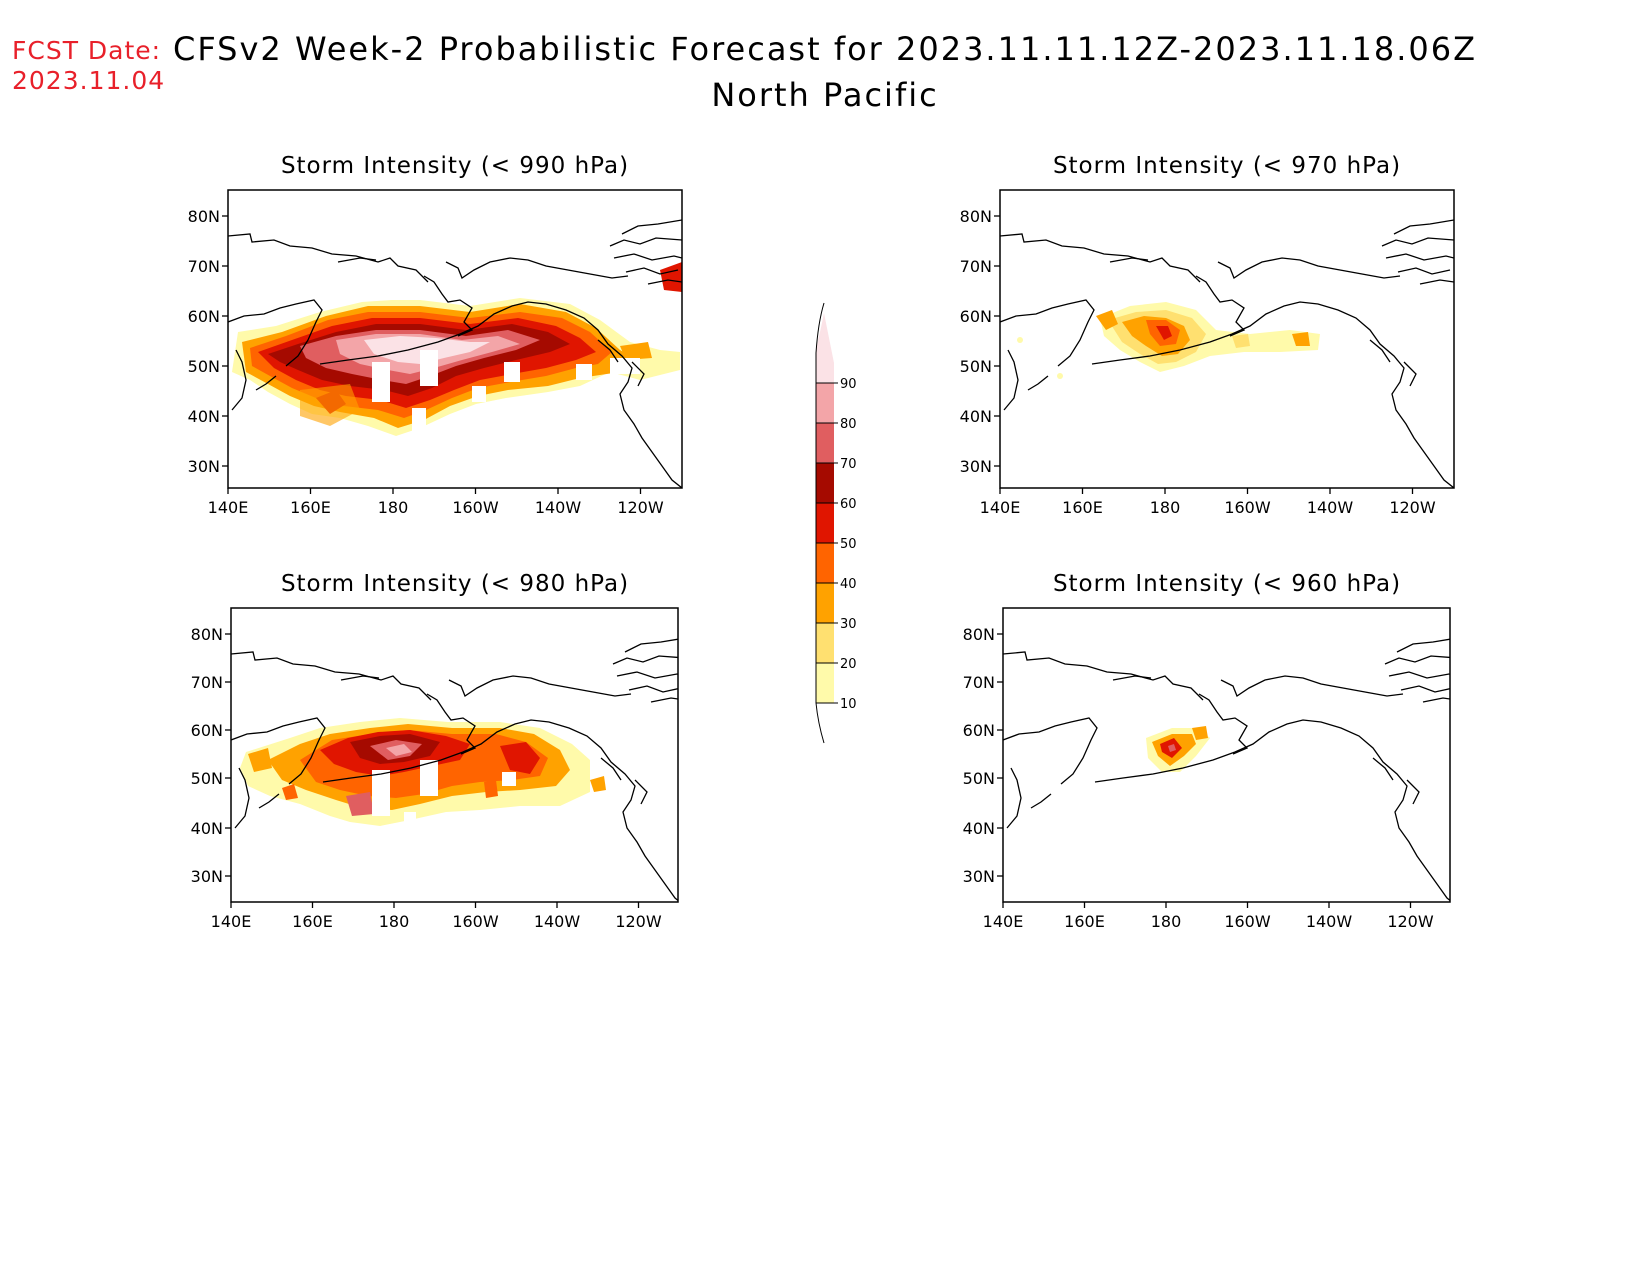  I want to click on colorbar-label: 60, so click(848, 504).